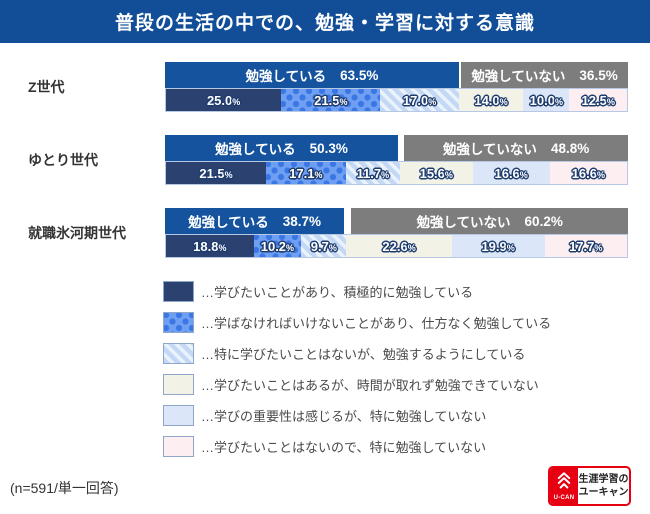  I want to click on stacked-segment-3: 17.0%, so click(419, 100).